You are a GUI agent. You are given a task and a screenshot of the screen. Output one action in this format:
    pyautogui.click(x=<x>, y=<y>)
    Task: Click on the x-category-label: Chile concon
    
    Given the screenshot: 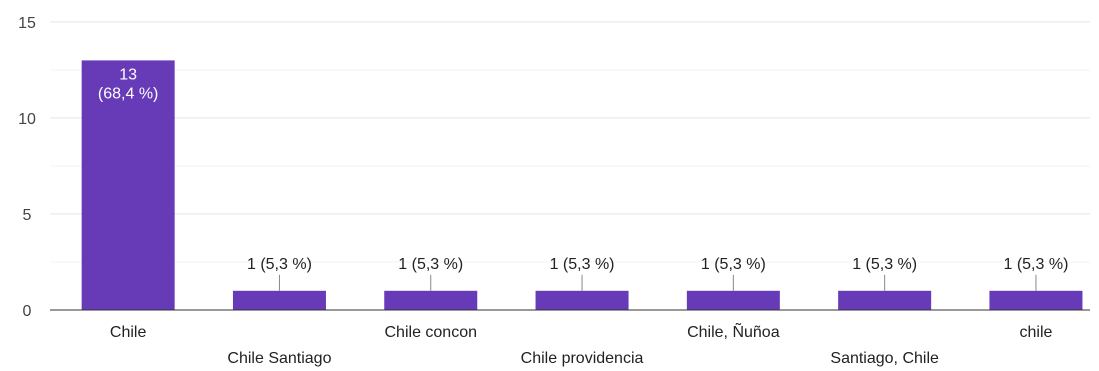 What is the action you would take?
    pyautogui.click(x=431, y=332)
    